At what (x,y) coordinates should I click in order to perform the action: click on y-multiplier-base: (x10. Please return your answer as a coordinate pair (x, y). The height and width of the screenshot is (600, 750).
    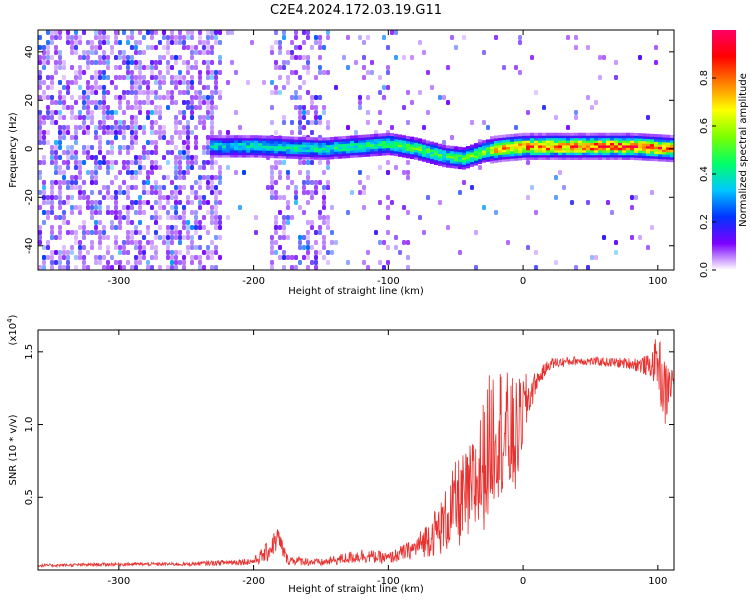
    Looking at the image, I should click on (13, 334).